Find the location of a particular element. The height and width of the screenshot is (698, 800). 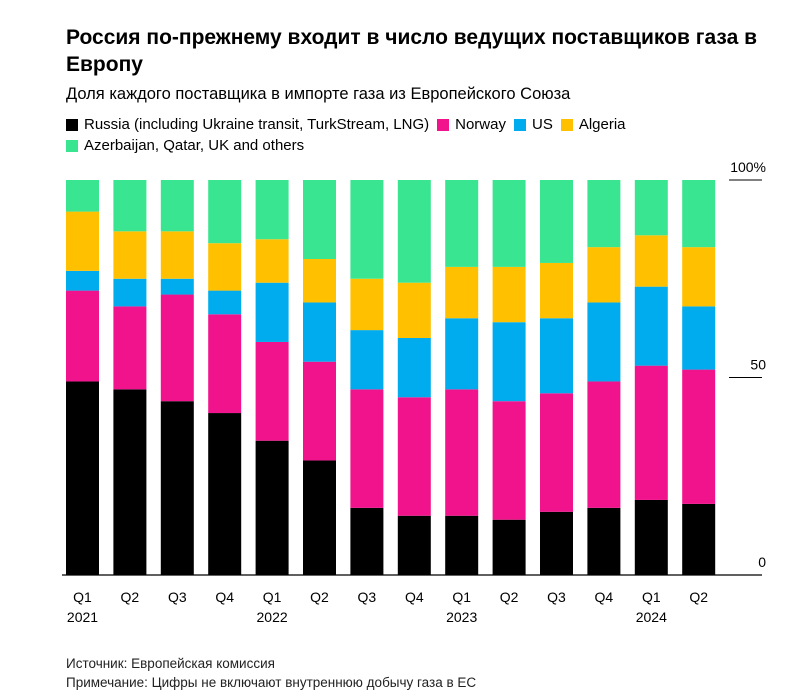

legend-item-others: Azerbaijan, Qatar, UK and others is located at coordinates (185, 145).